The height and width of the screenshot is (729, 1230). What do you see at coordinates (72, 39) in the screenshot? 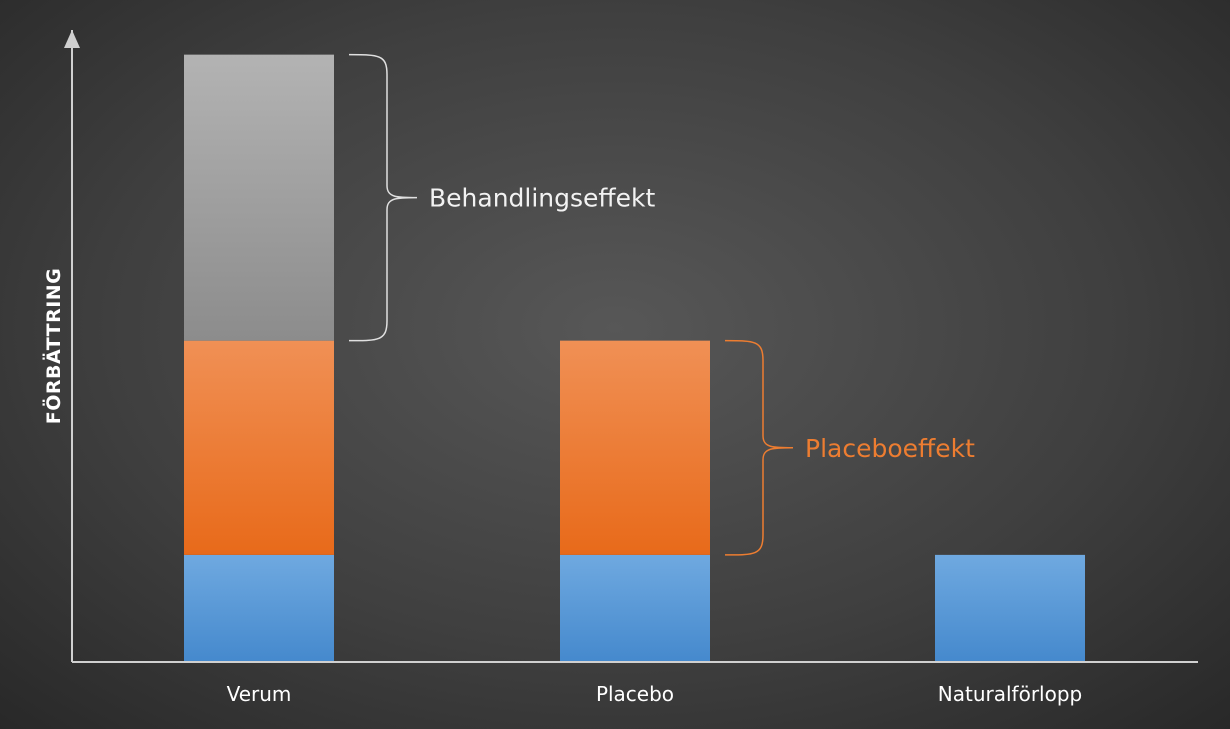
I see `y-axis-arrow` at bounding box center [72, 39].